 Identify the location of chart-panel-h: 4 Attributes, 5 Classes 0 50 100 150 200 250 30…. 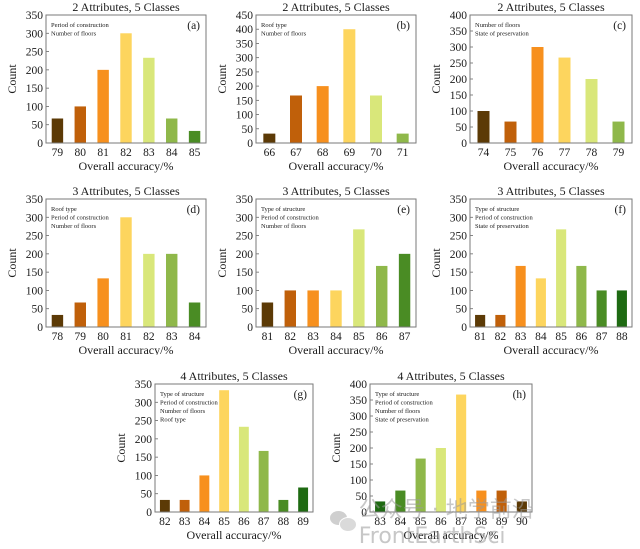
(430, 449).